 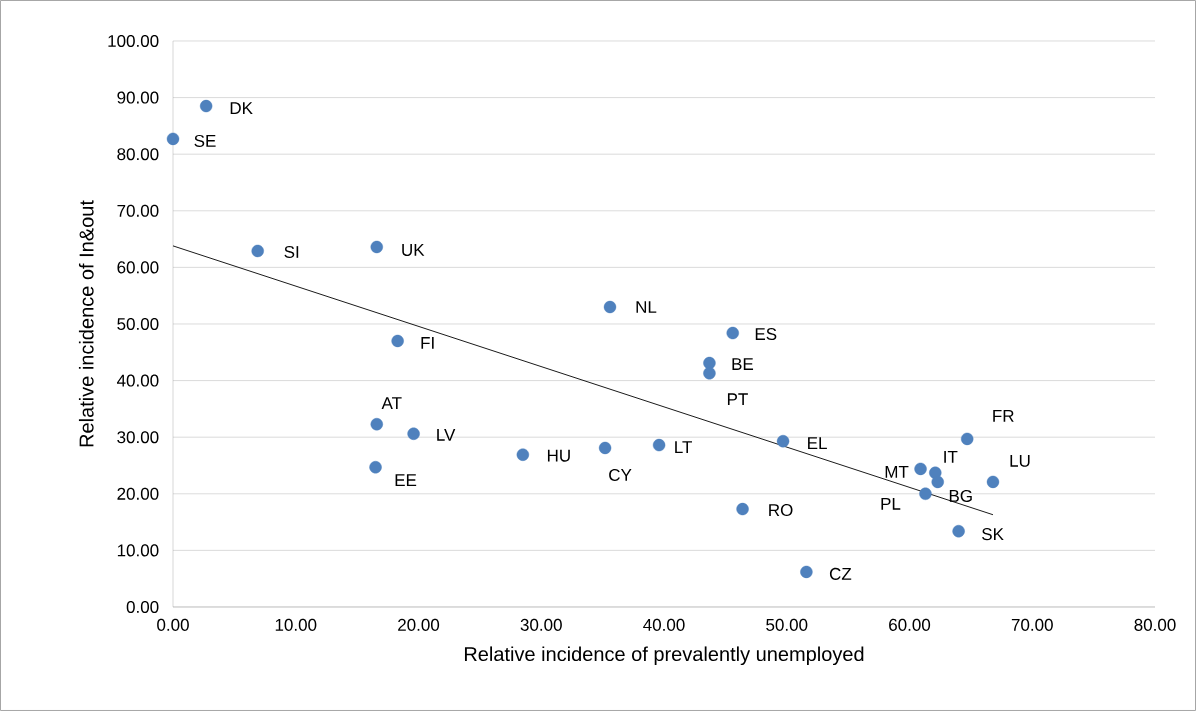 What do you see at coordinates (620, 474) in the screenshot?
I see `annotation: CY` at bounding box center [620, 474].